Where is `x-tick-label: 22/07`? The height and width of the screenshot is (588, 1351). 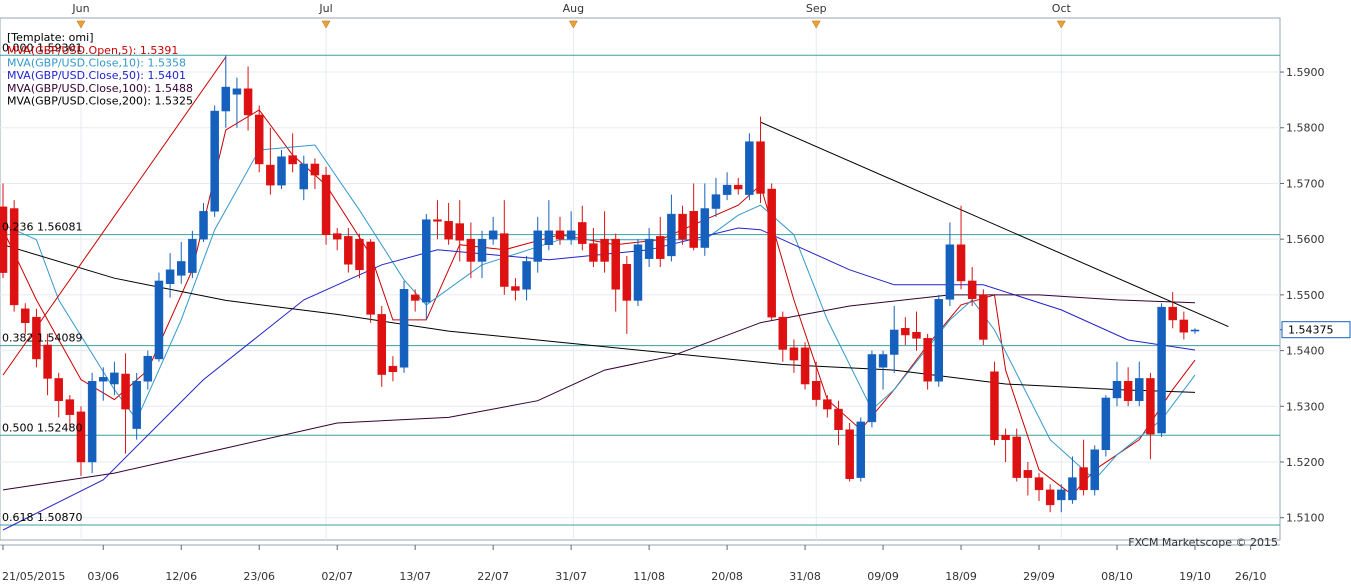
x-tick-label: 22/07 is located at coordinates (493, 576).